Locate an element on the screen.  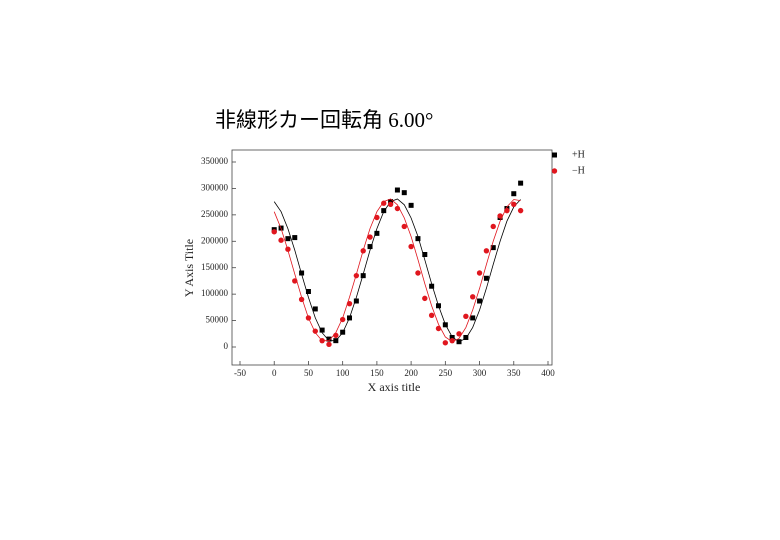
x-tick-label: 400 is located at coordinates (548, 373).